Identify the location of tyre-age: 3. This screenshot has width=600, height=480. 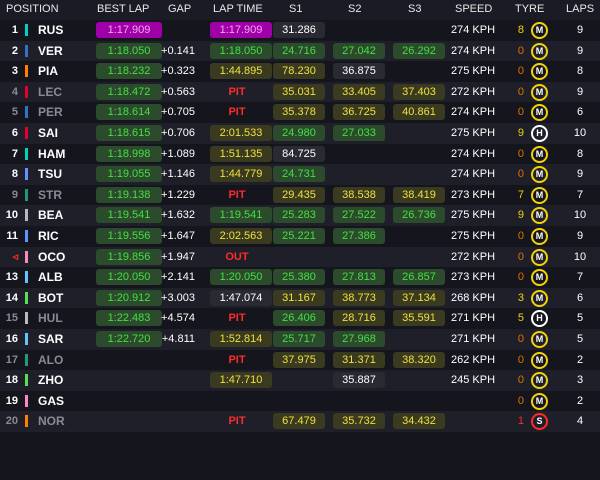
(520, 297).